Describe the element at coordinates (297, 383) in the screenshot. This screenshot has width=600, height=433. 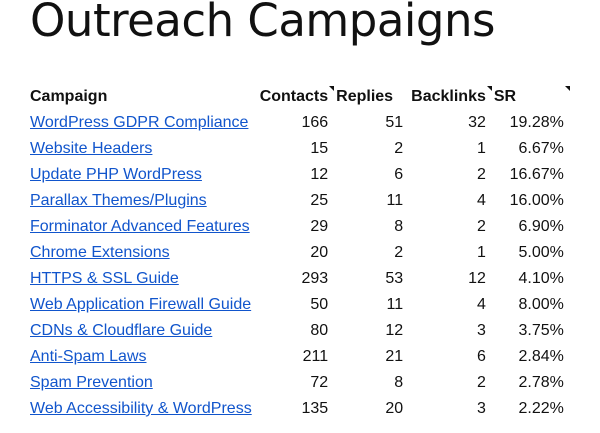
I see `table-row: Spam Prevention 72 8 2 2.78%` at that location.